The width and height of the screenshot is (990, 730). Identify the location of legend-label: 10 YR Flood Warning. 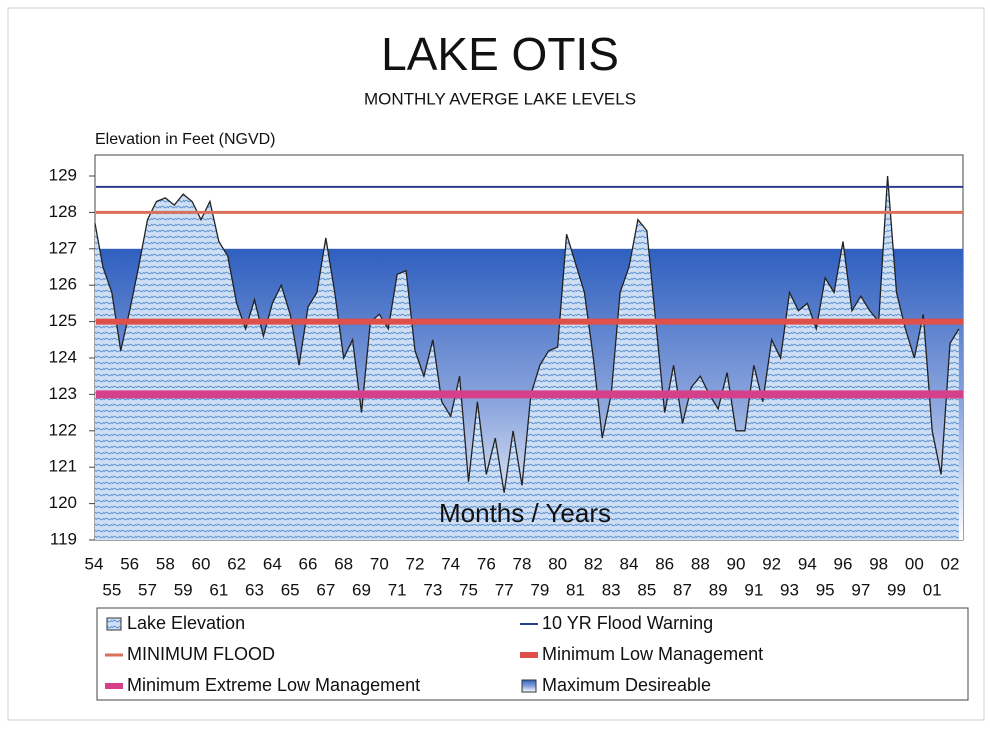
(627, 623).